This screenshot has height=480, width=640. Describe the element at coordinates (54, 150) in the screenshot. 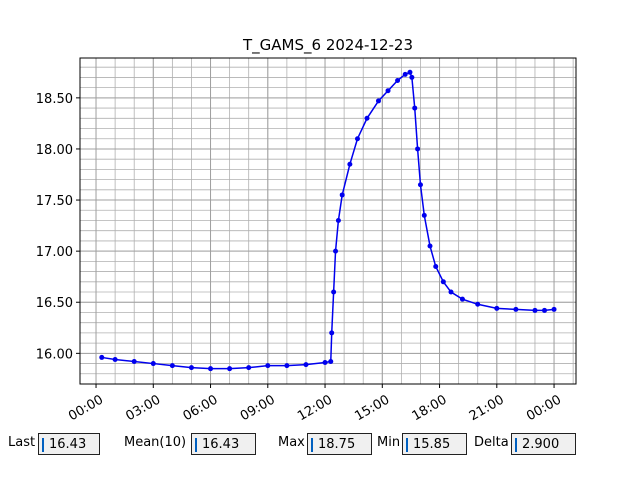

I see `y-tick-label: 18.00` at that location.